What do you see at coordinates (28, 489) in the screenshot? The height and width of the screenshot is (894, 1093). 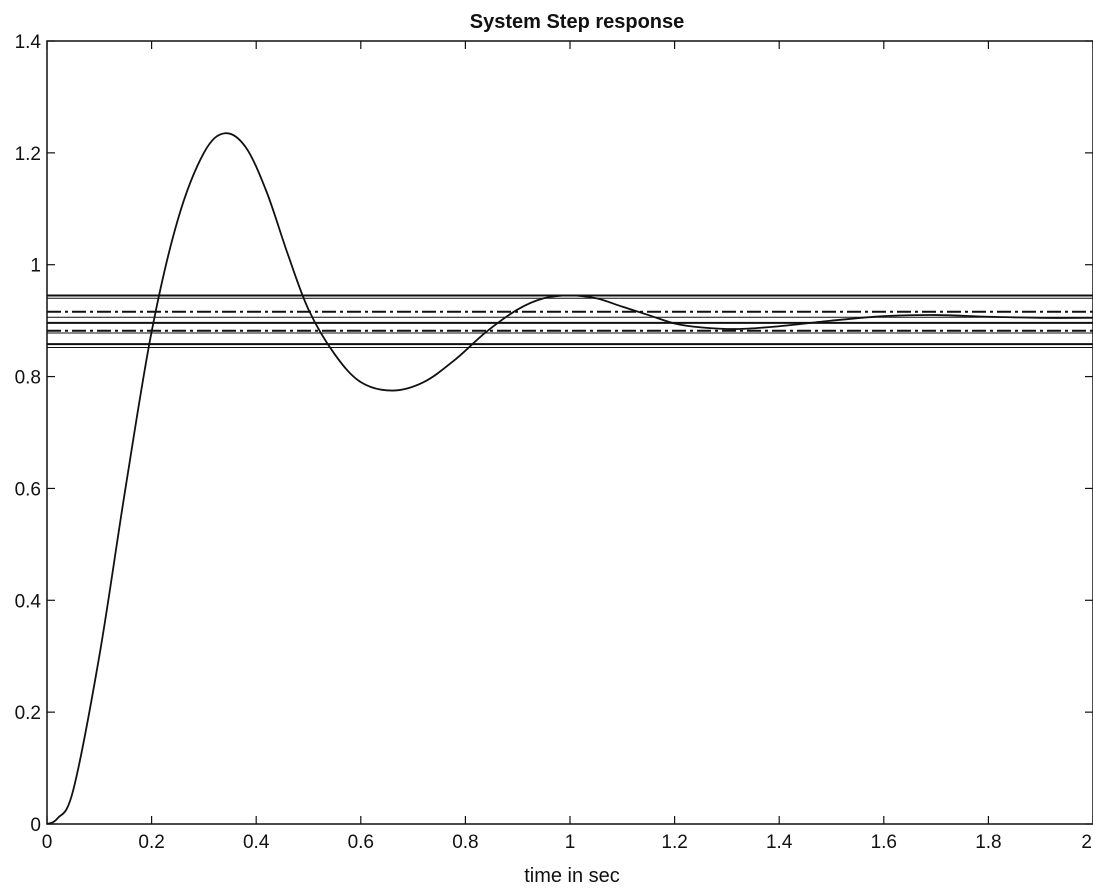 I see `y-tick-label: 0.6` at bounding box center [28, 489].